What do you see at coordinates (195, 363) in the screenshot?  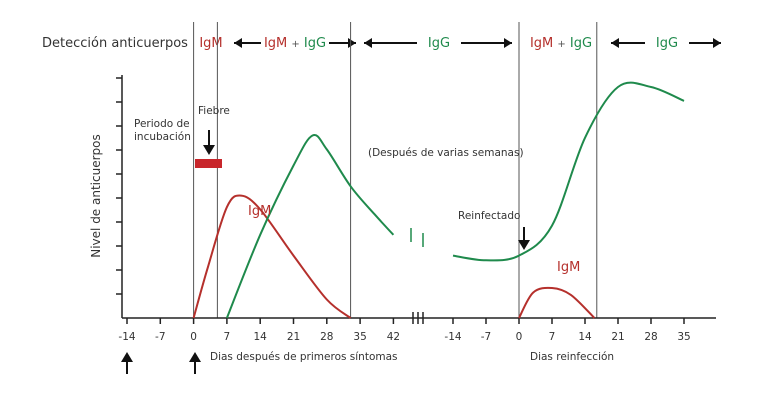 I see `symptom-arrow-icon` at bounding box center [195, 363].